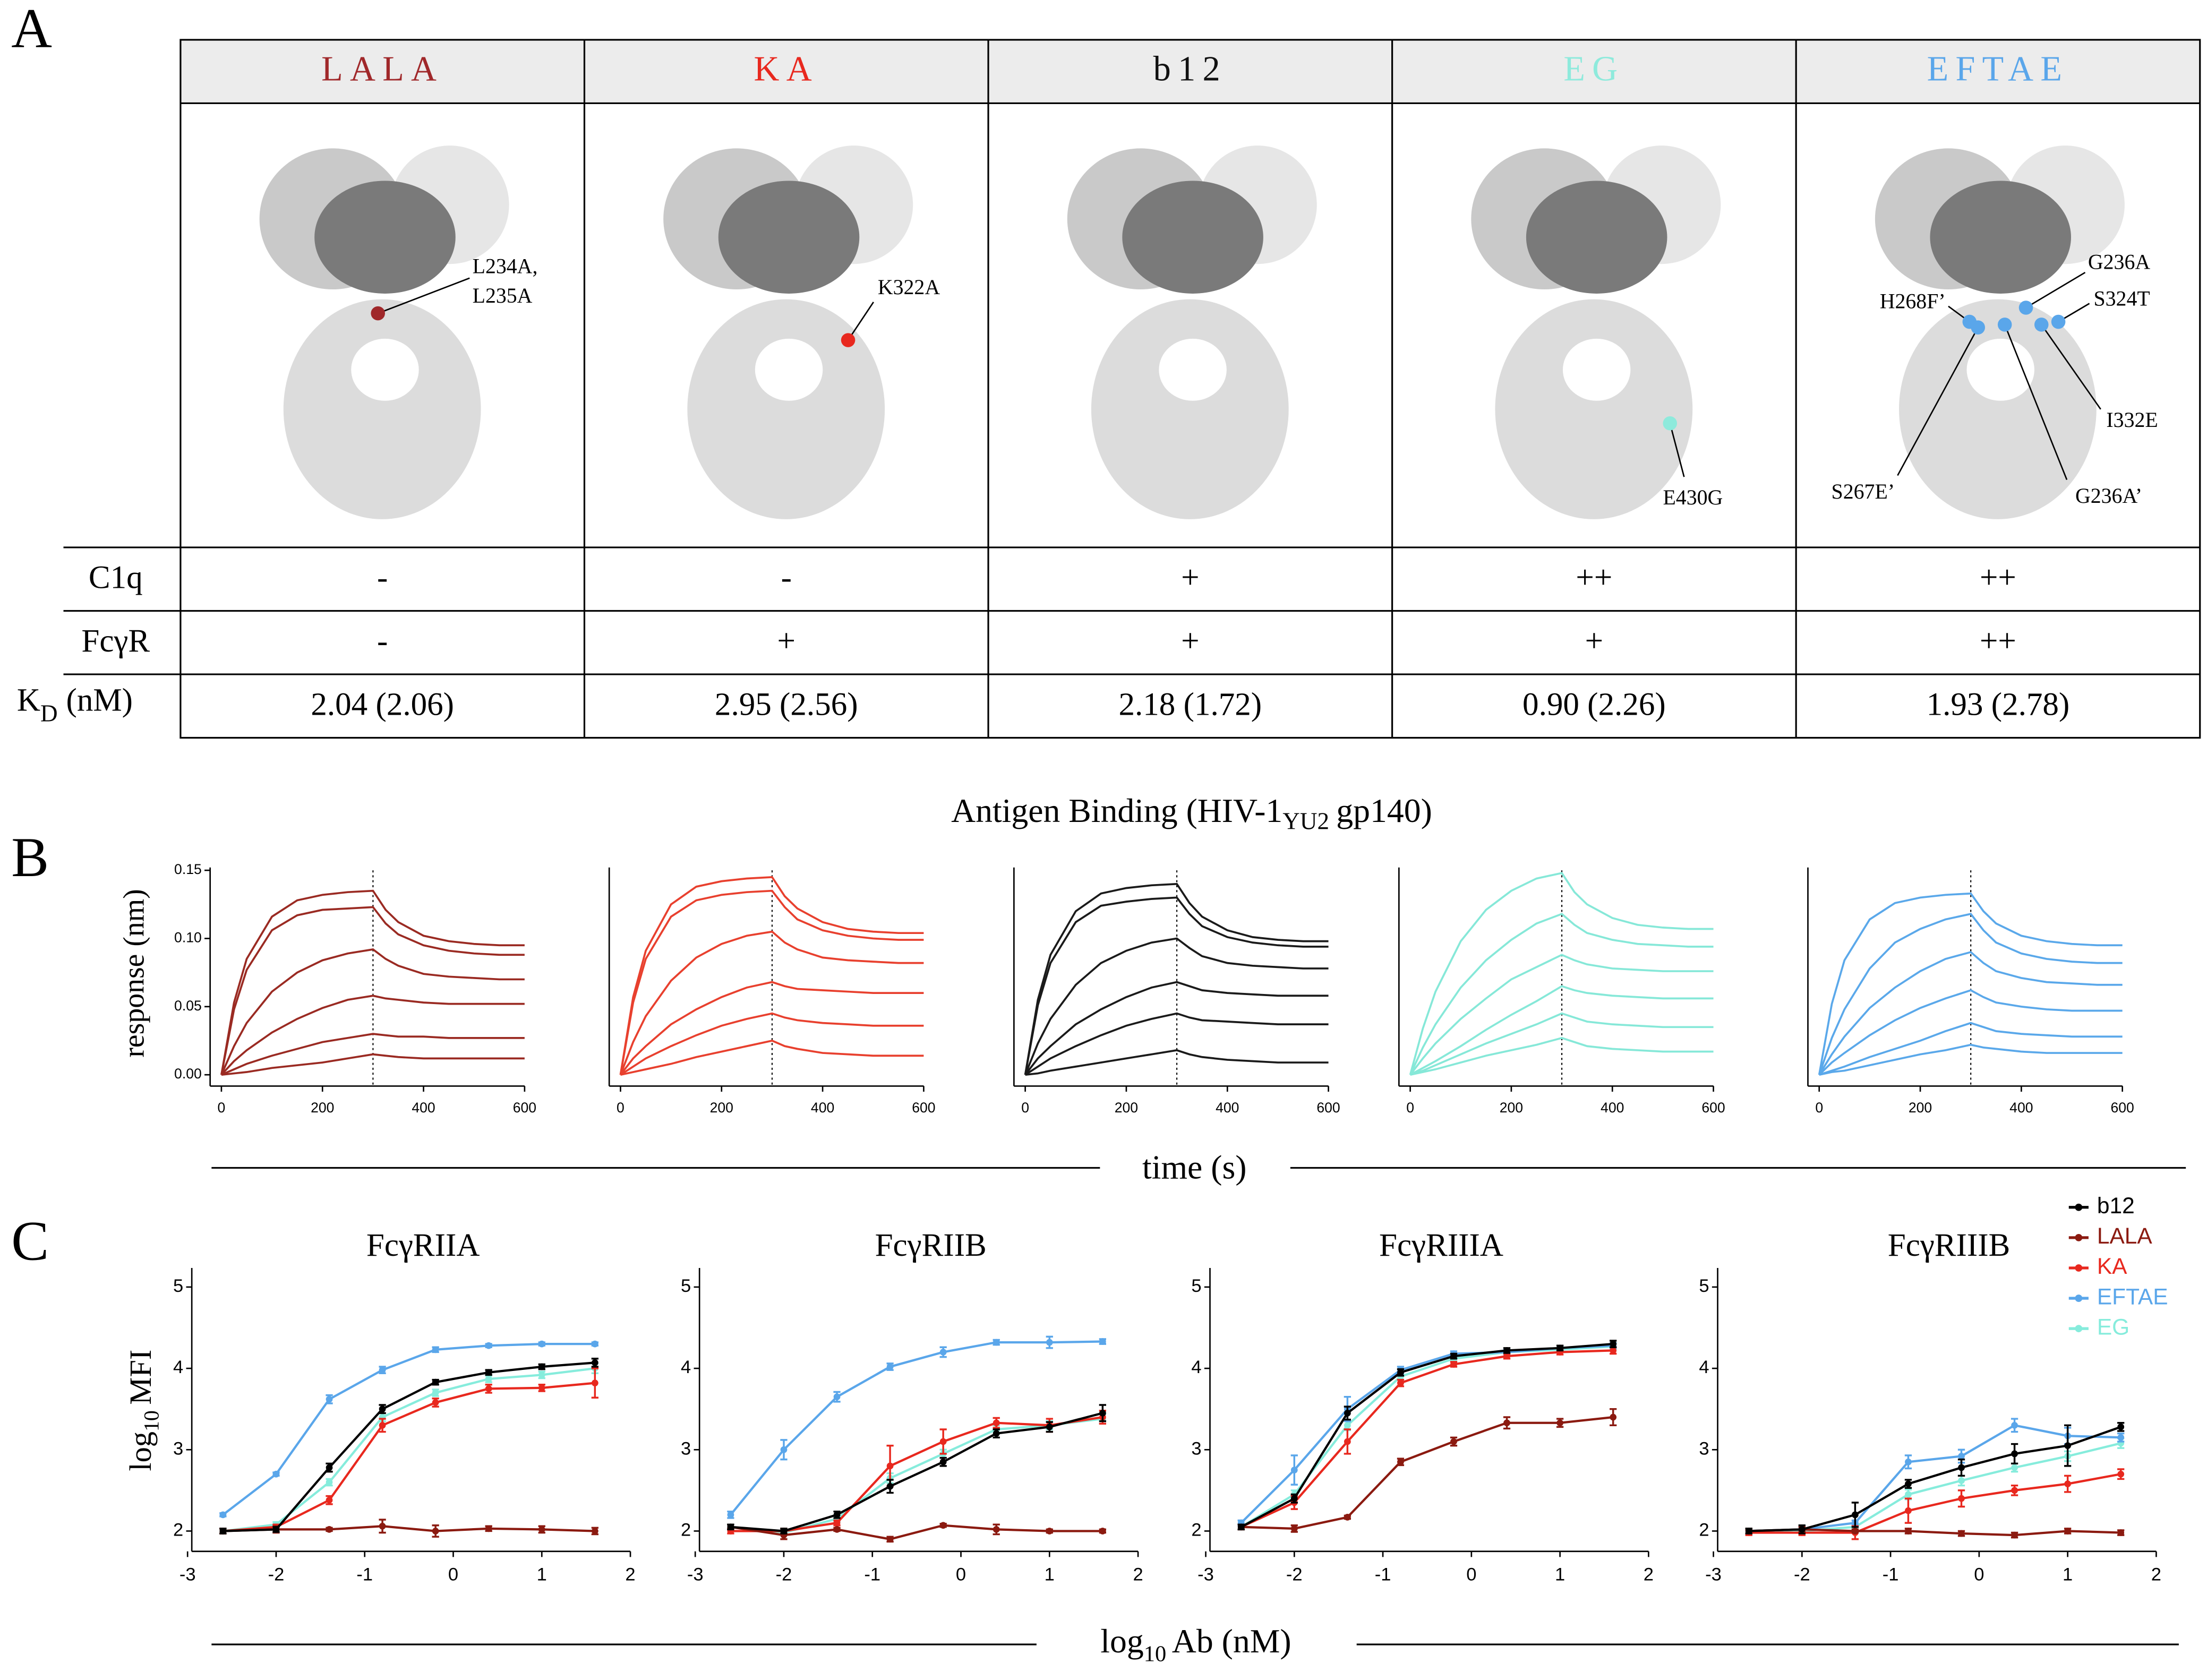  I want to click on table-cell: 0.90 (2.26), so click(1594, 705).